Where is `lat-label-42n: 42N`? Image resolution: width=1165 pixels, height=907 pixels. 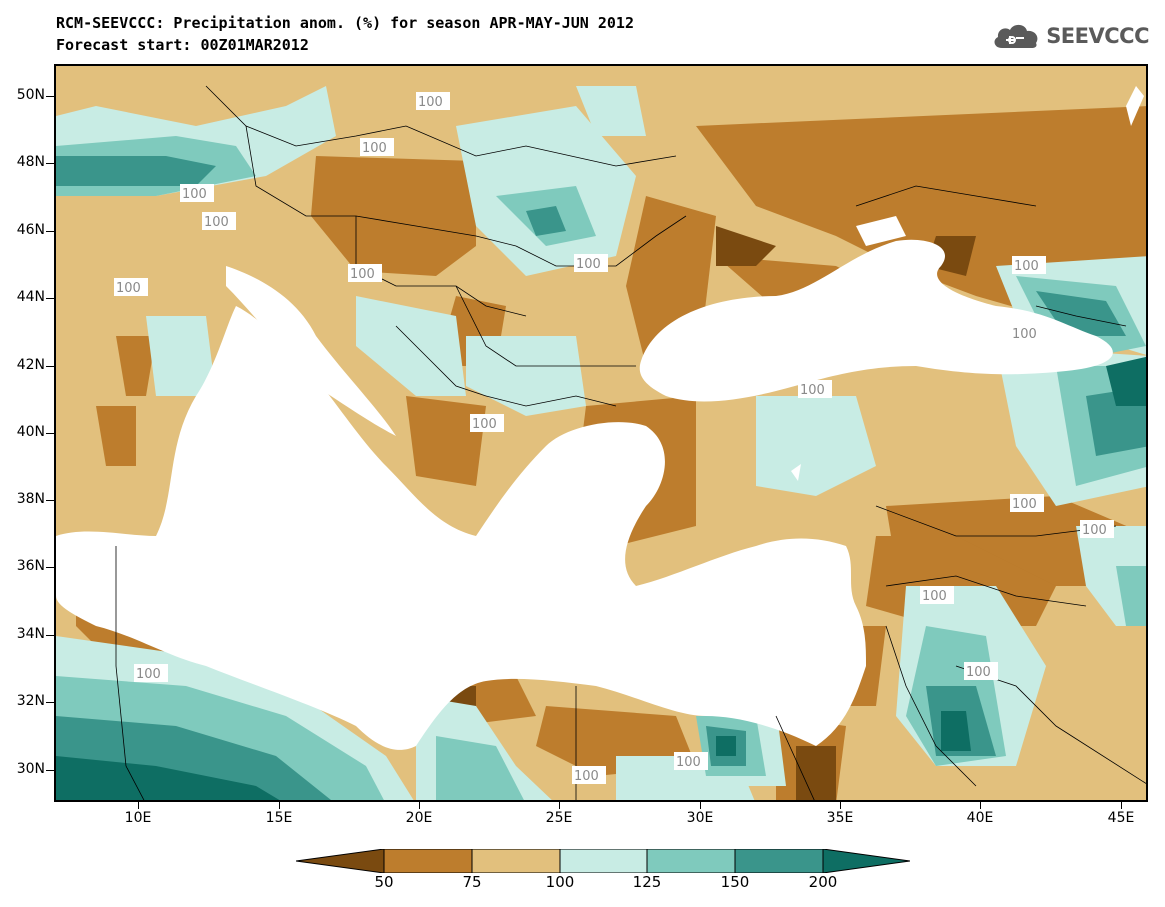
lat-label-42n: 42N is located at coordinates (30, 365).